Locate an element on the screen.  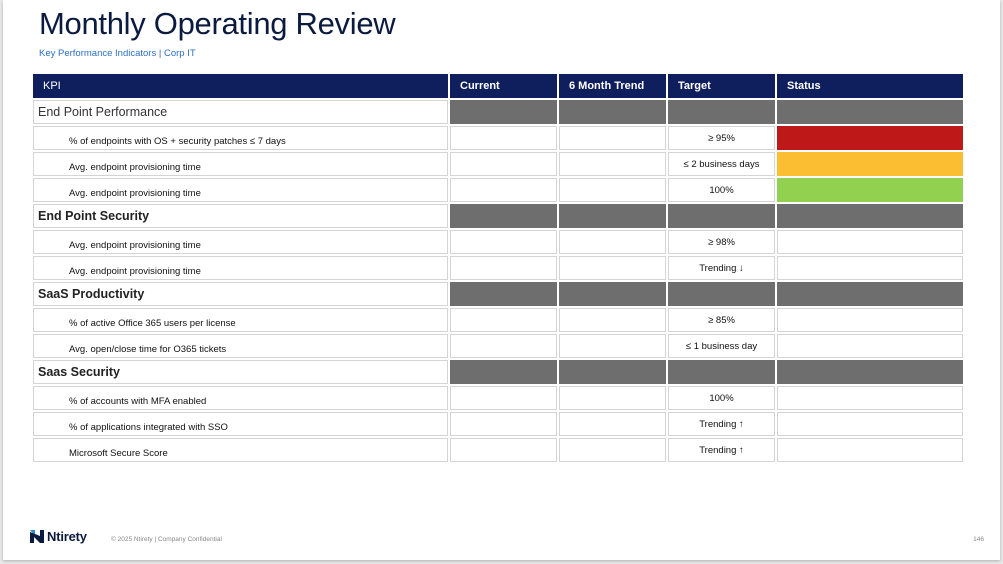
table-row: Microsoft Secure Score Trending ↑ is located at coordinates (498, 450).